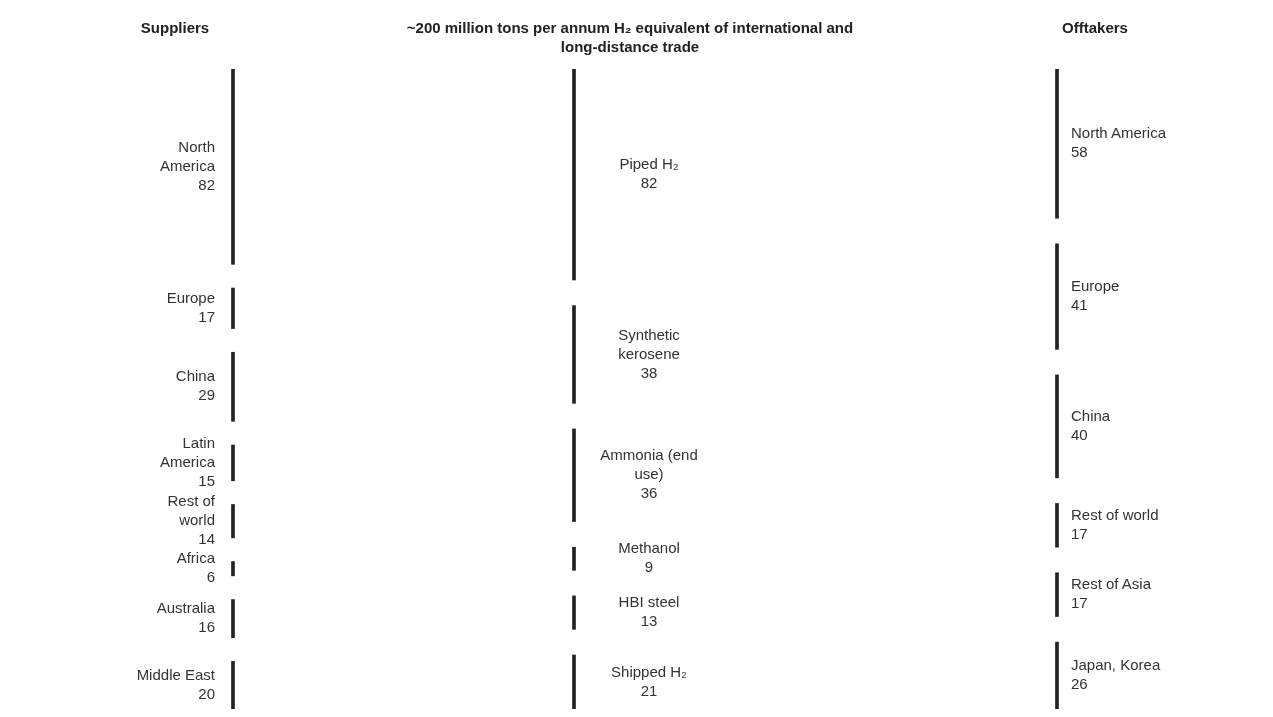 The height and width of the screenshot is (717, 1273). Describe the element at coordinates (649, 493) in the screenshot. I see `data-label: 36` at that location.